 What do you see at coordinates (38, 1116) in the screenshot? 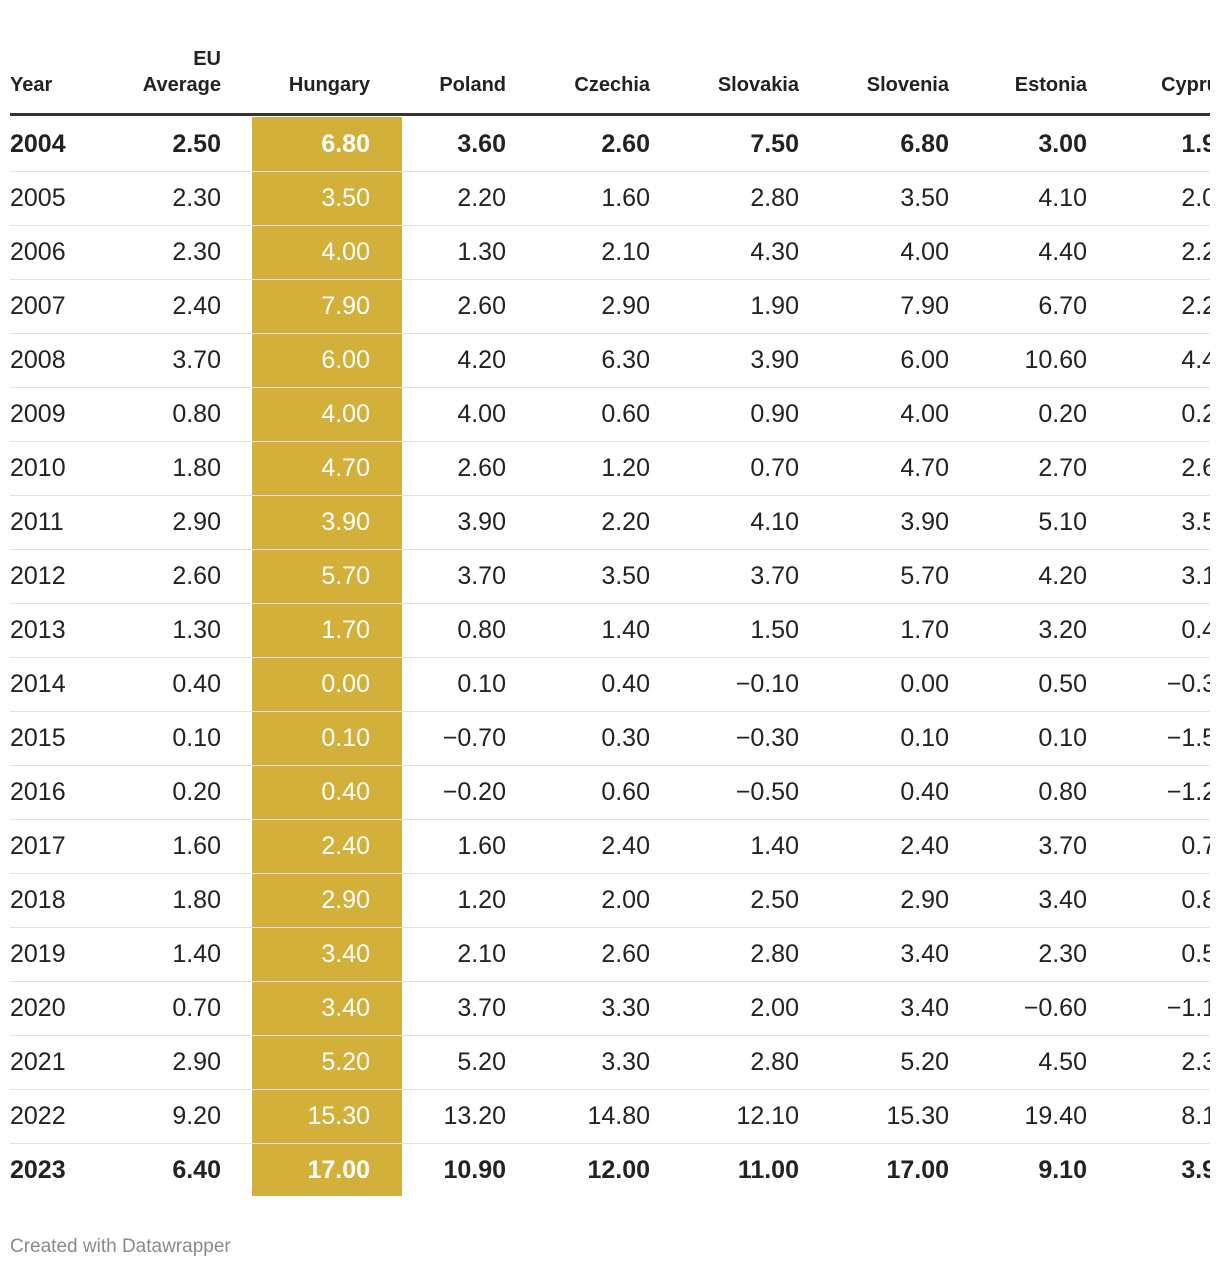
I see `year-cell: 2022` at bounding box center [38, 1116].